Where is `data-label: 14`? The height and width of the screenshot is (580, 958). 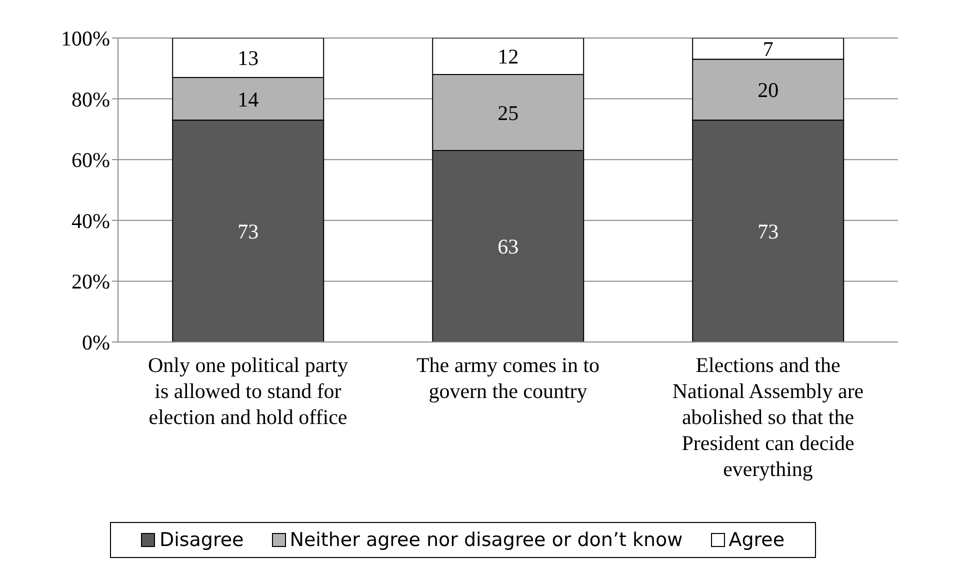 data-label: 14 is located at coordinates (249, 99).